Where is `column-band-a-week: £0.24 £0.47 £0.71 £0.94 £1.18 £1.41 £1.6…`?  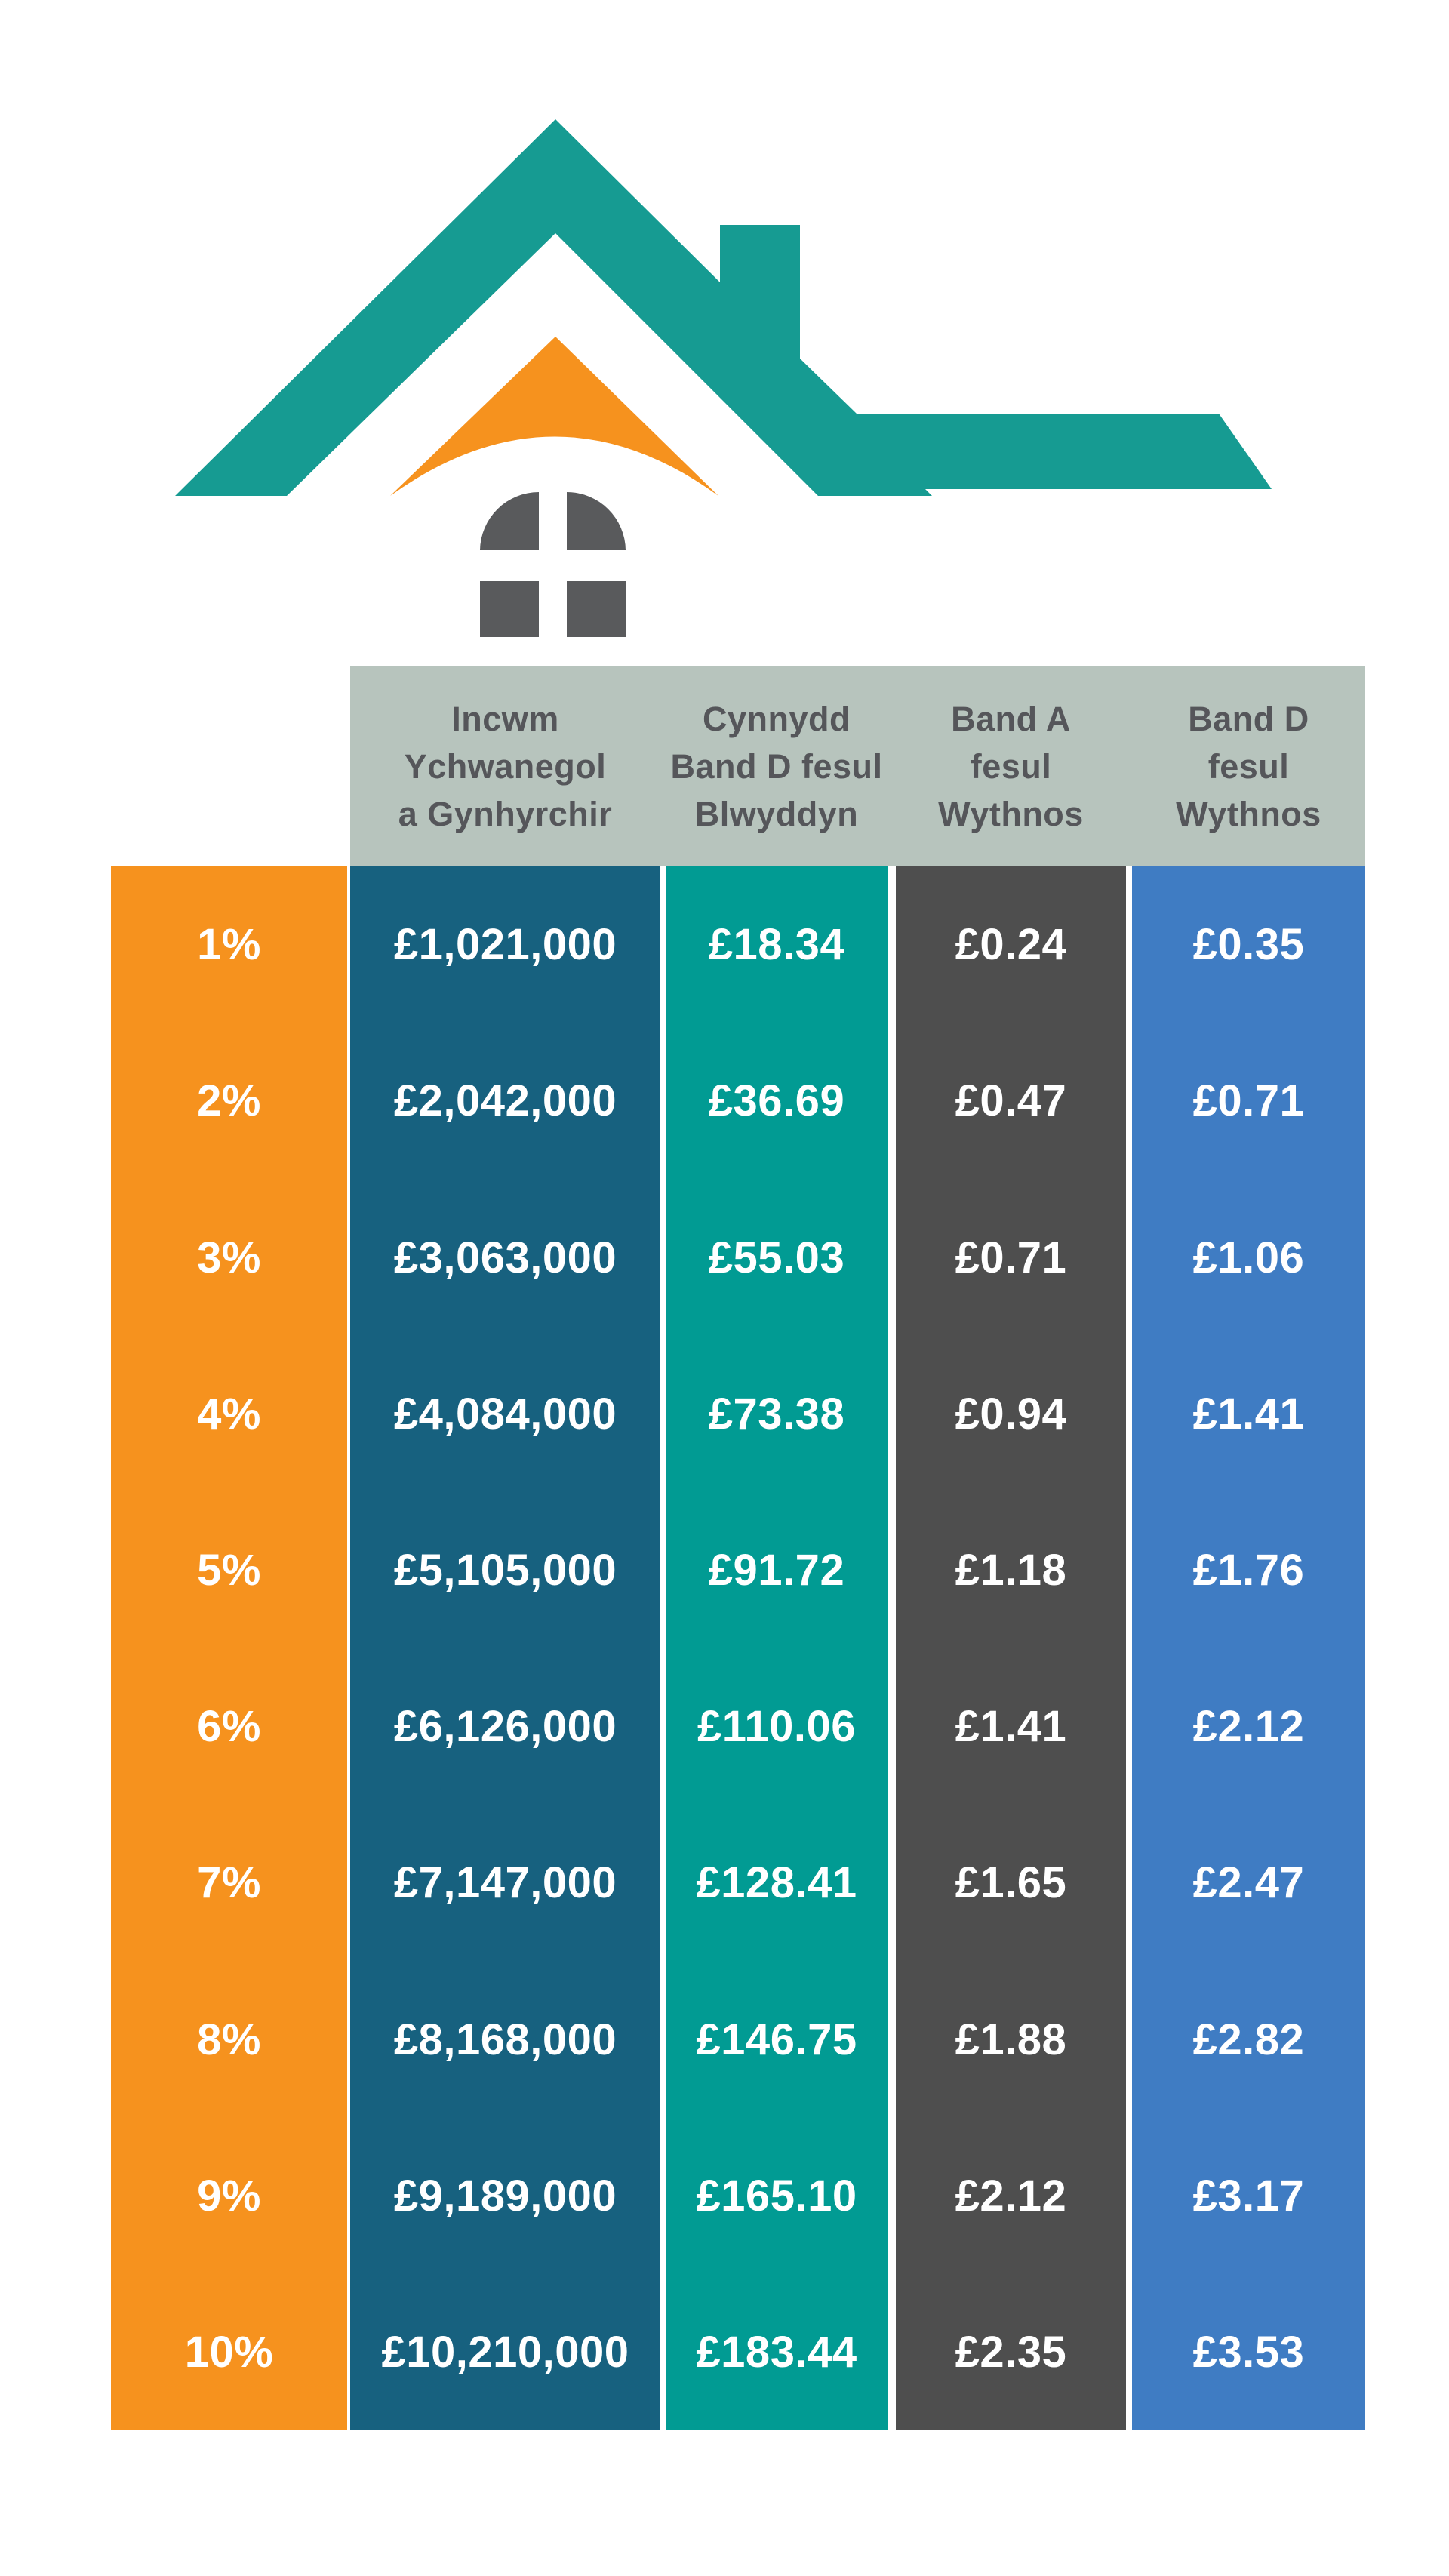
column-band-a-week: £0.24 £0.47 £0.71 £0.94 £1.18 £1.41 £1.6… is located at coordinates (1011, 1648).